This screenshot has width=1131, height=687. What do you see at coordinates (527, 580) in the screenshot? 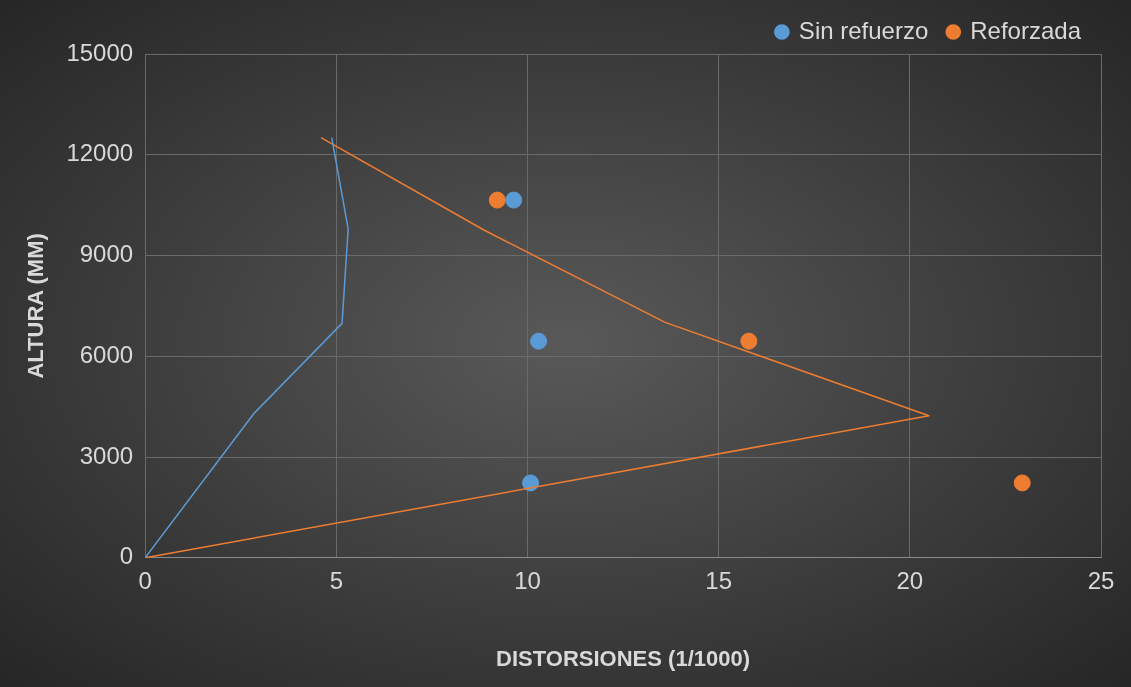
I see `x-tick-label: 10` at bounding box center [527, 580].